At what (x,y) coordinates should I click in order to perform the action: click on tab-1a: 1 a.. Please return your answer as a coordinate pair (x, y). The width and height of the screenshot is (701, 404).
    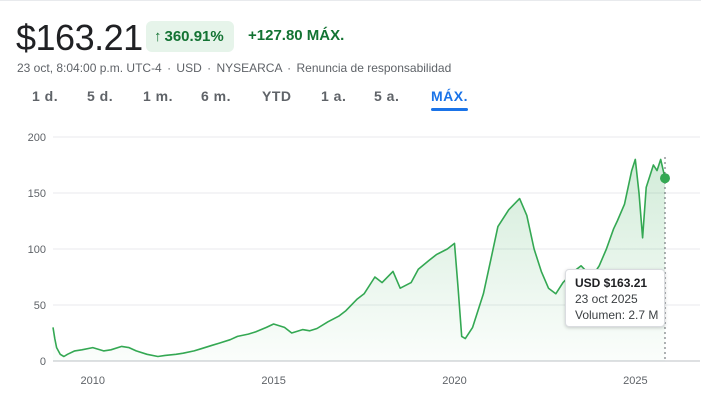
    Looking at the image, I should click on (334, 96).